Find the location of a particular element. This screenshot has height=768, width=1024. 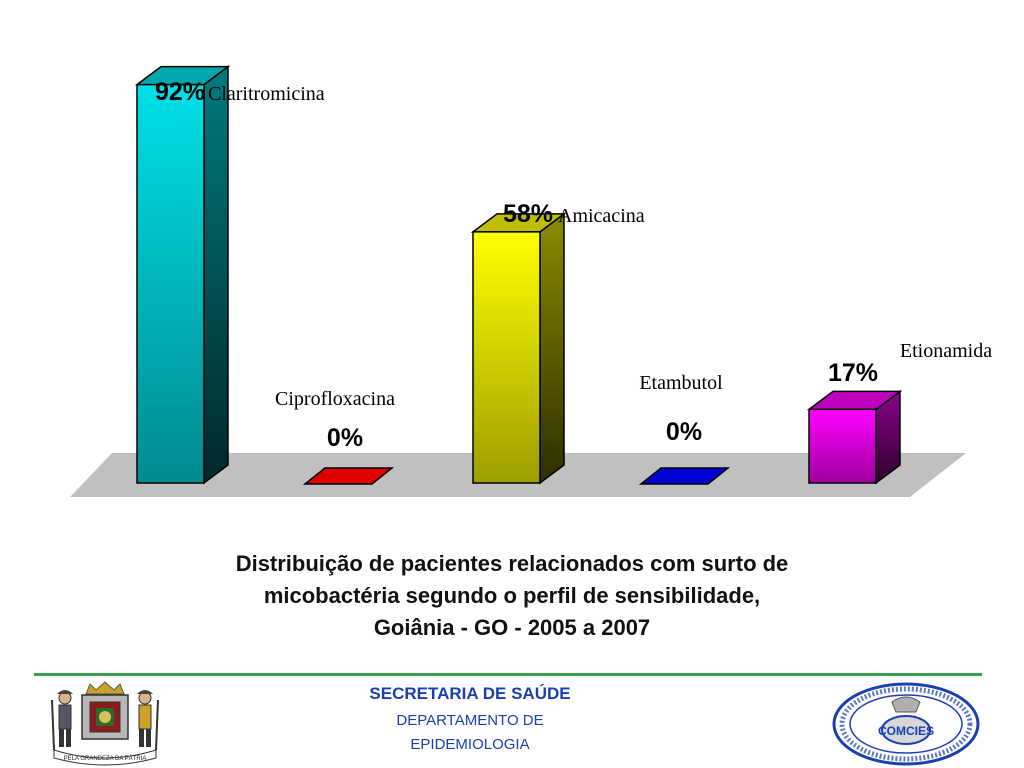

category-label: Claritromicina is located at coordinates (266, 94).